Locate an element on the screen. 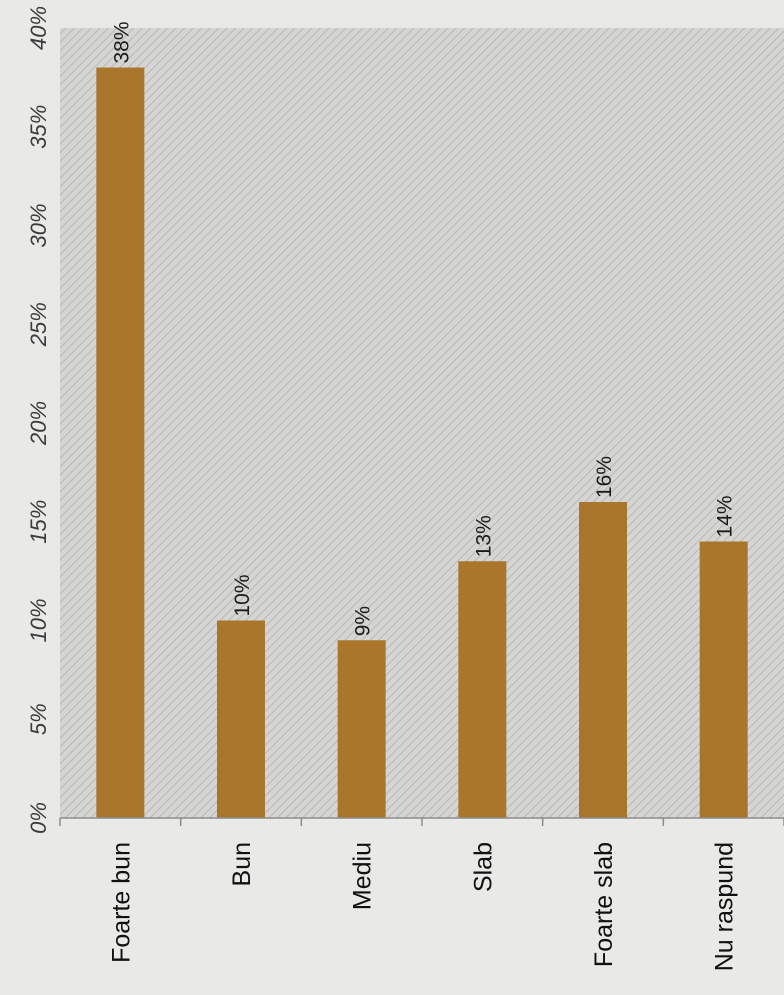 The image size is (784, 995). category-label: Mediu is located at coordinates (363, 876).